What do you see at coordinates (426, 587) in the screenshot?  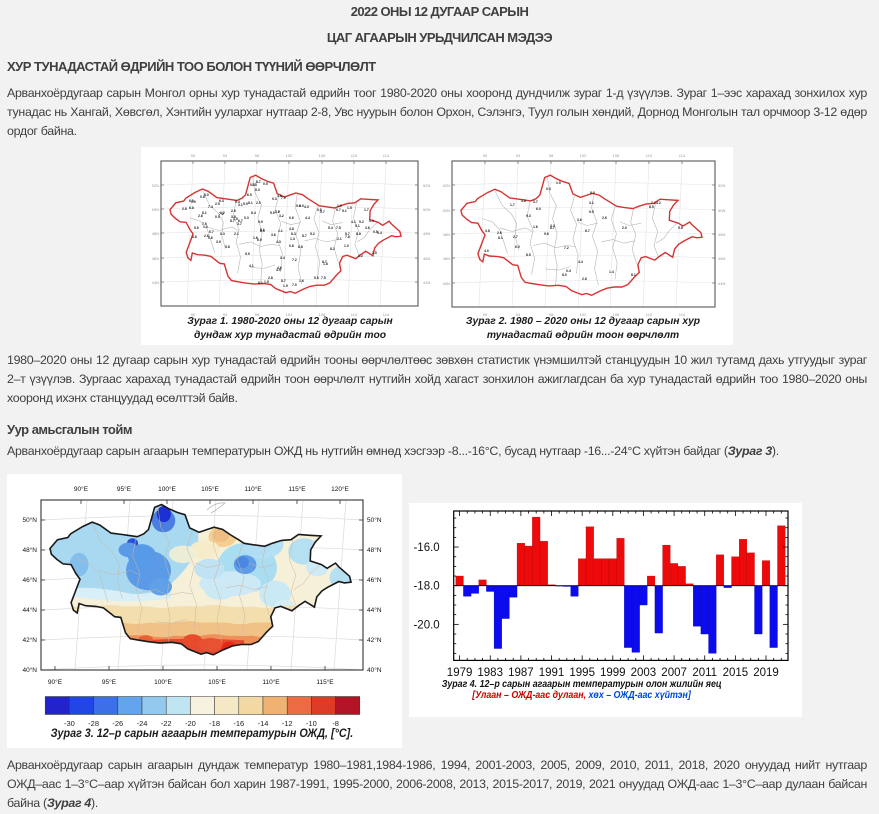 I see `svg-text: -18.0` at bounding box center [426, 587].